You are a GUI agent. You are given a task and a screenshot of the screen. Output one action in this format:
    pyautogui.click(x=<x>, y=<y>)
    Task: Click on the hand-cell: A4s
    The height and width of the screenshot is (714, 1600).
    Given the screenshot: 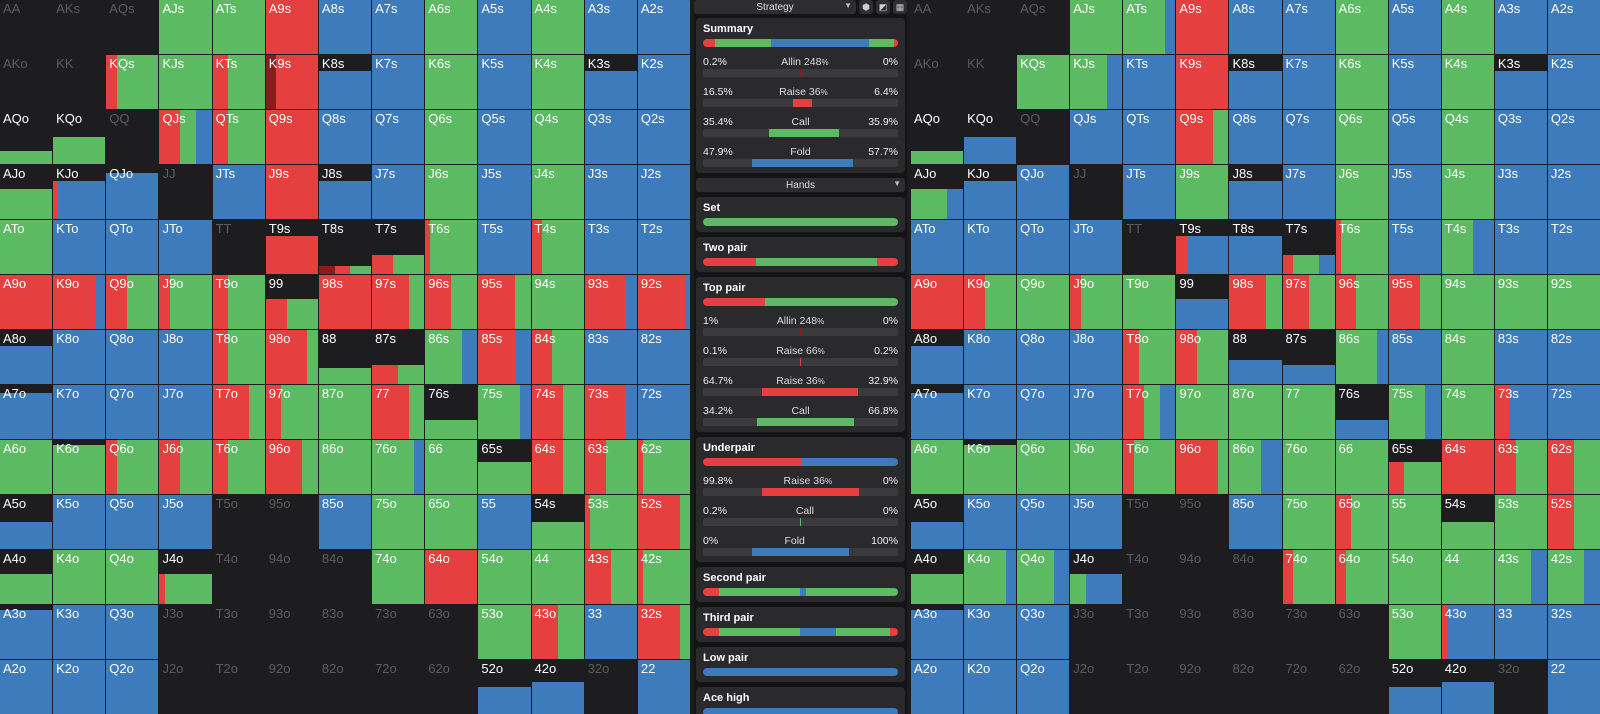 What is the action you would take?
    pyautogui.click(x=557, y=27)
    